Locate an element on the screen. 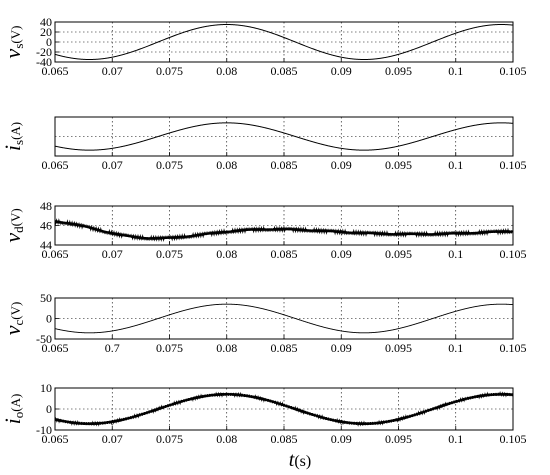 This screenshot has height=475, width=550. y-tick-label: -50 is located at coordinates (44, 339).